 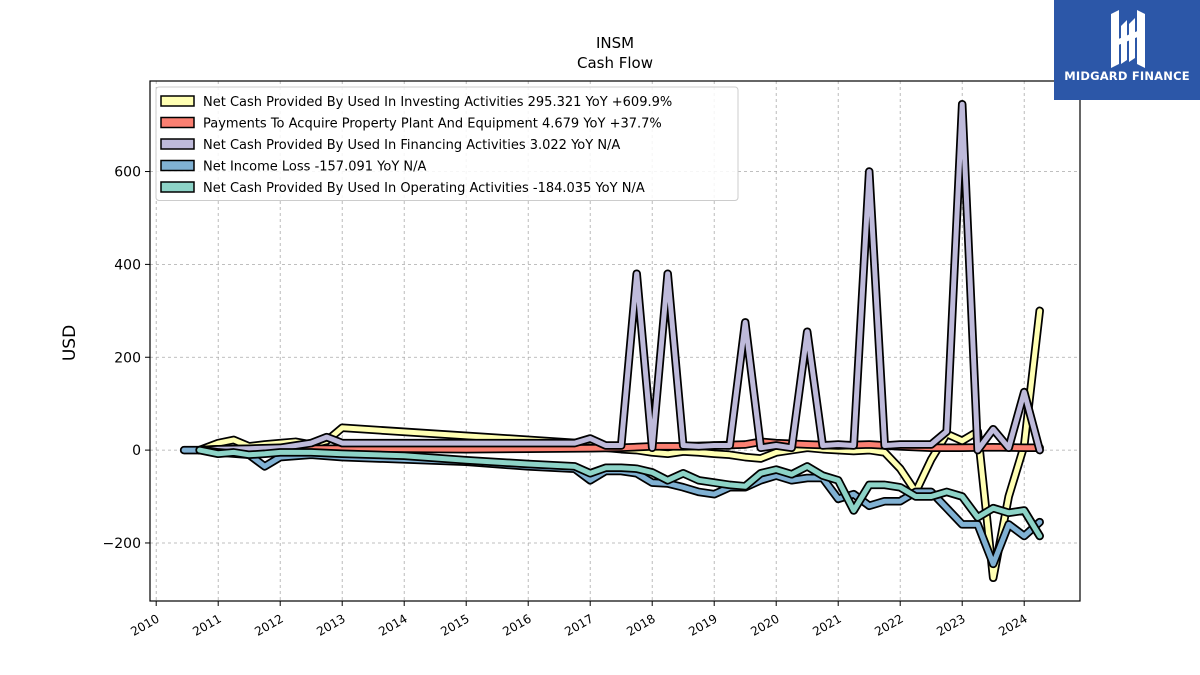 I want to click on x-tick-label: 2023, so click(x=950, y=624).